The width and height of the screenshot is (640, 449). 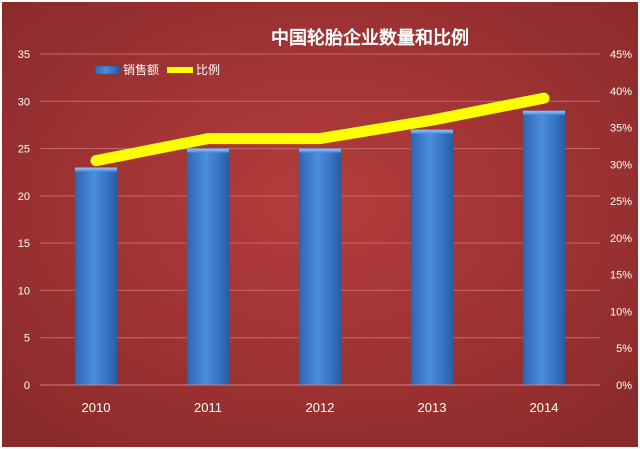 What do you see at coordinates (621, 276) in the screenshot?
I see `y-right-tick-label: 15%` at bounding box center [621, 276].